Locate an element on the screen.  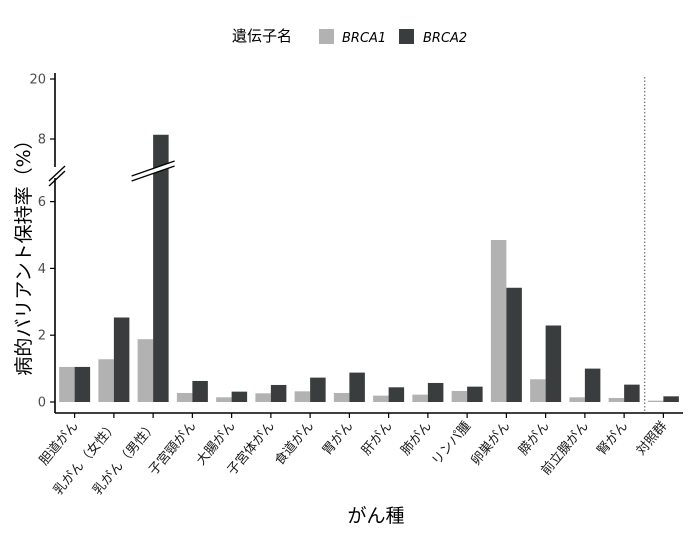
x-tick-label-12: 膵がん is located at coordinates (534, 439).